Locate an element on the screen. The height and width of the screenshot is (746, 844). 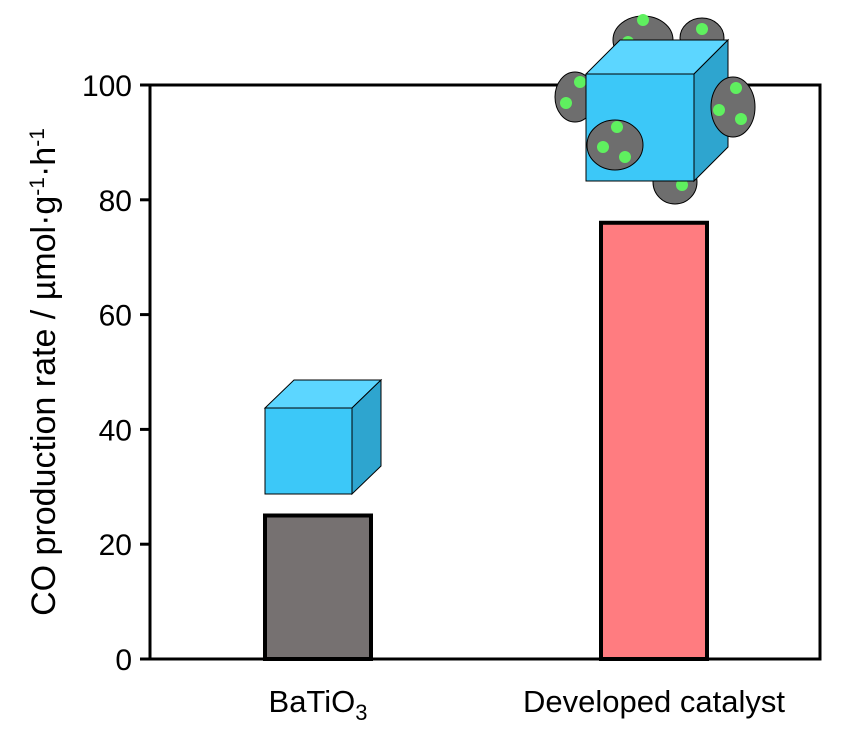
particle-front-right is located at coordinates (733, 107).